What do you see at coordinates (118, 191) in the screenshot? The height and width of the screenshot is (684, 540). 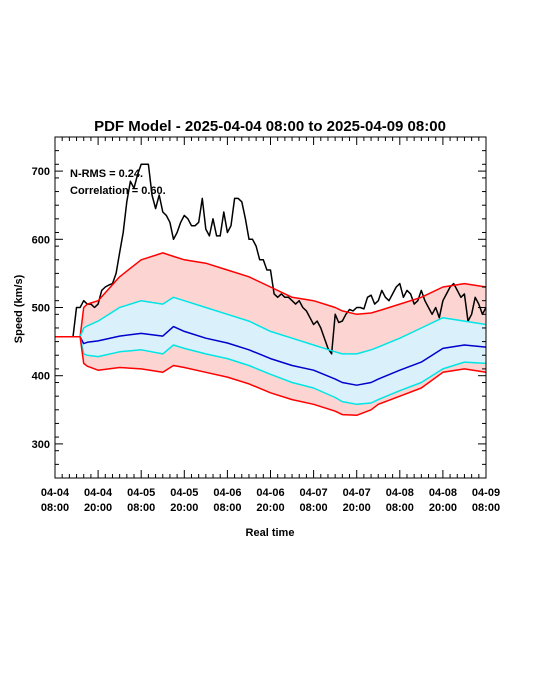 I see `correlation-annotation: Correlation = 0.60.` at bounding box center [118, 191].